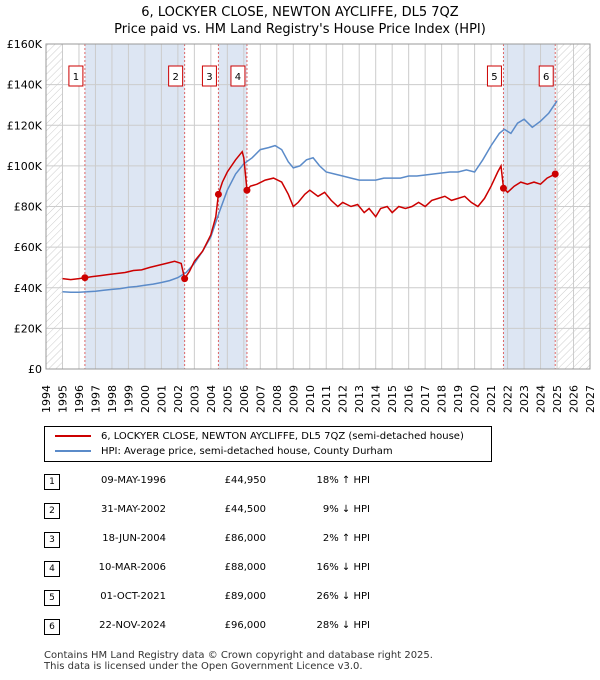  Describe the element at coordinates (25, 166) in the screenshot. I see `y-tick-label: £100K` at that location.